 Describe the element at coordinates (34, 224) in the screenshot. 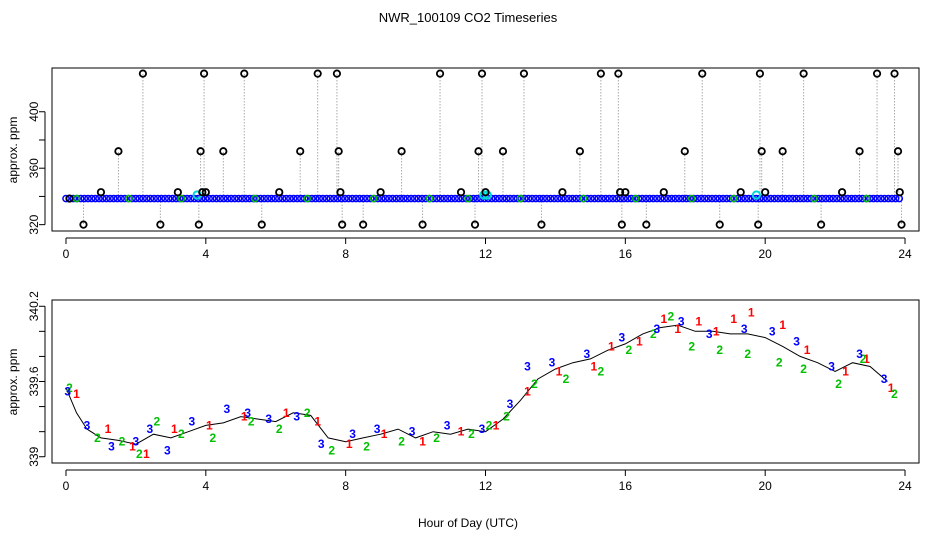

I see `y-tick-label: 320` at that location.